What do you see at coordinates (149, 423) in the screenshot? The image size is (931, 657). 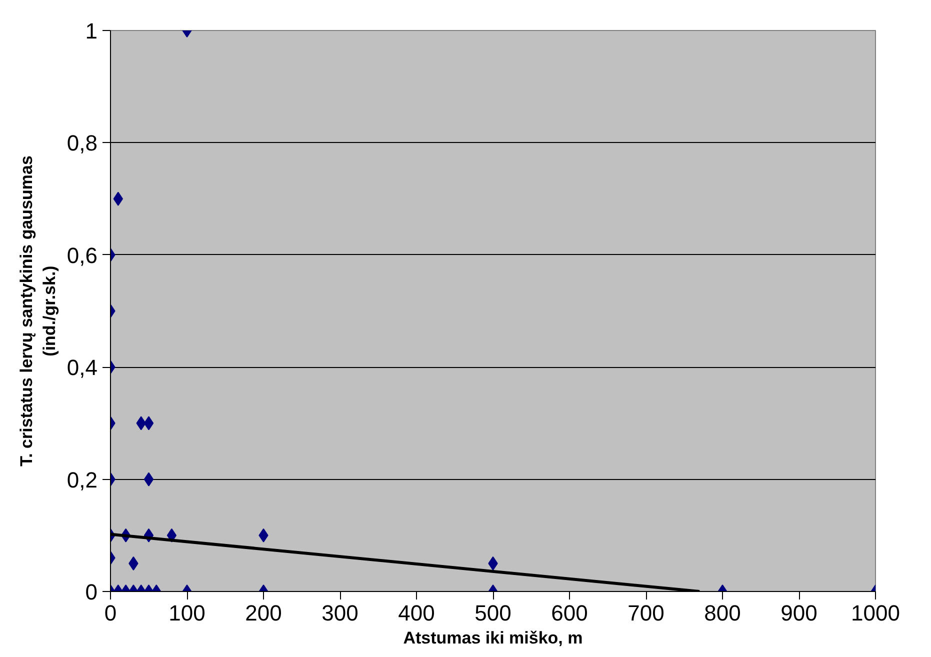 I see `point` at bounding box center [149, 423].